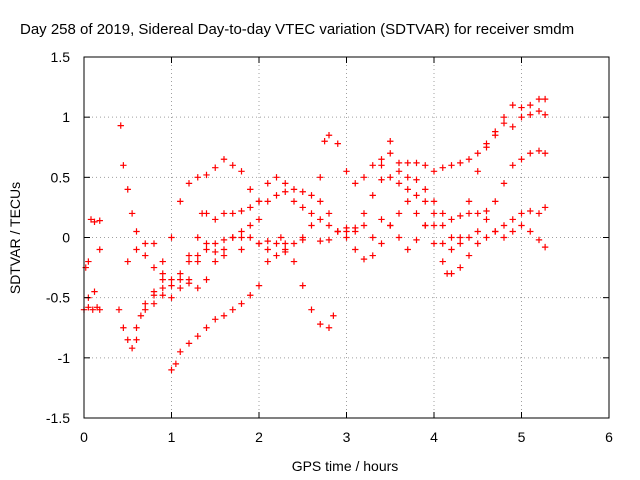 The width and height of the screenshot is (640, 480). What do you see at coordinates (84, 437) in the screenshot?
I see `x-tick-label: 0` at bounding box center [84, 437].